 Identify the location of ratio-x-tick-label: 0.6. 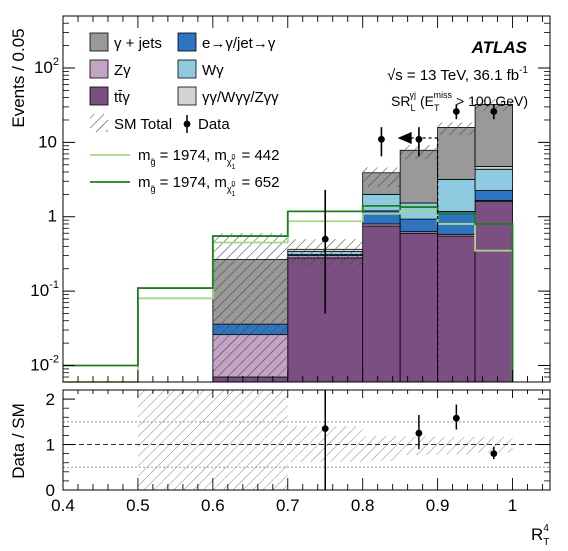
(213, 505).